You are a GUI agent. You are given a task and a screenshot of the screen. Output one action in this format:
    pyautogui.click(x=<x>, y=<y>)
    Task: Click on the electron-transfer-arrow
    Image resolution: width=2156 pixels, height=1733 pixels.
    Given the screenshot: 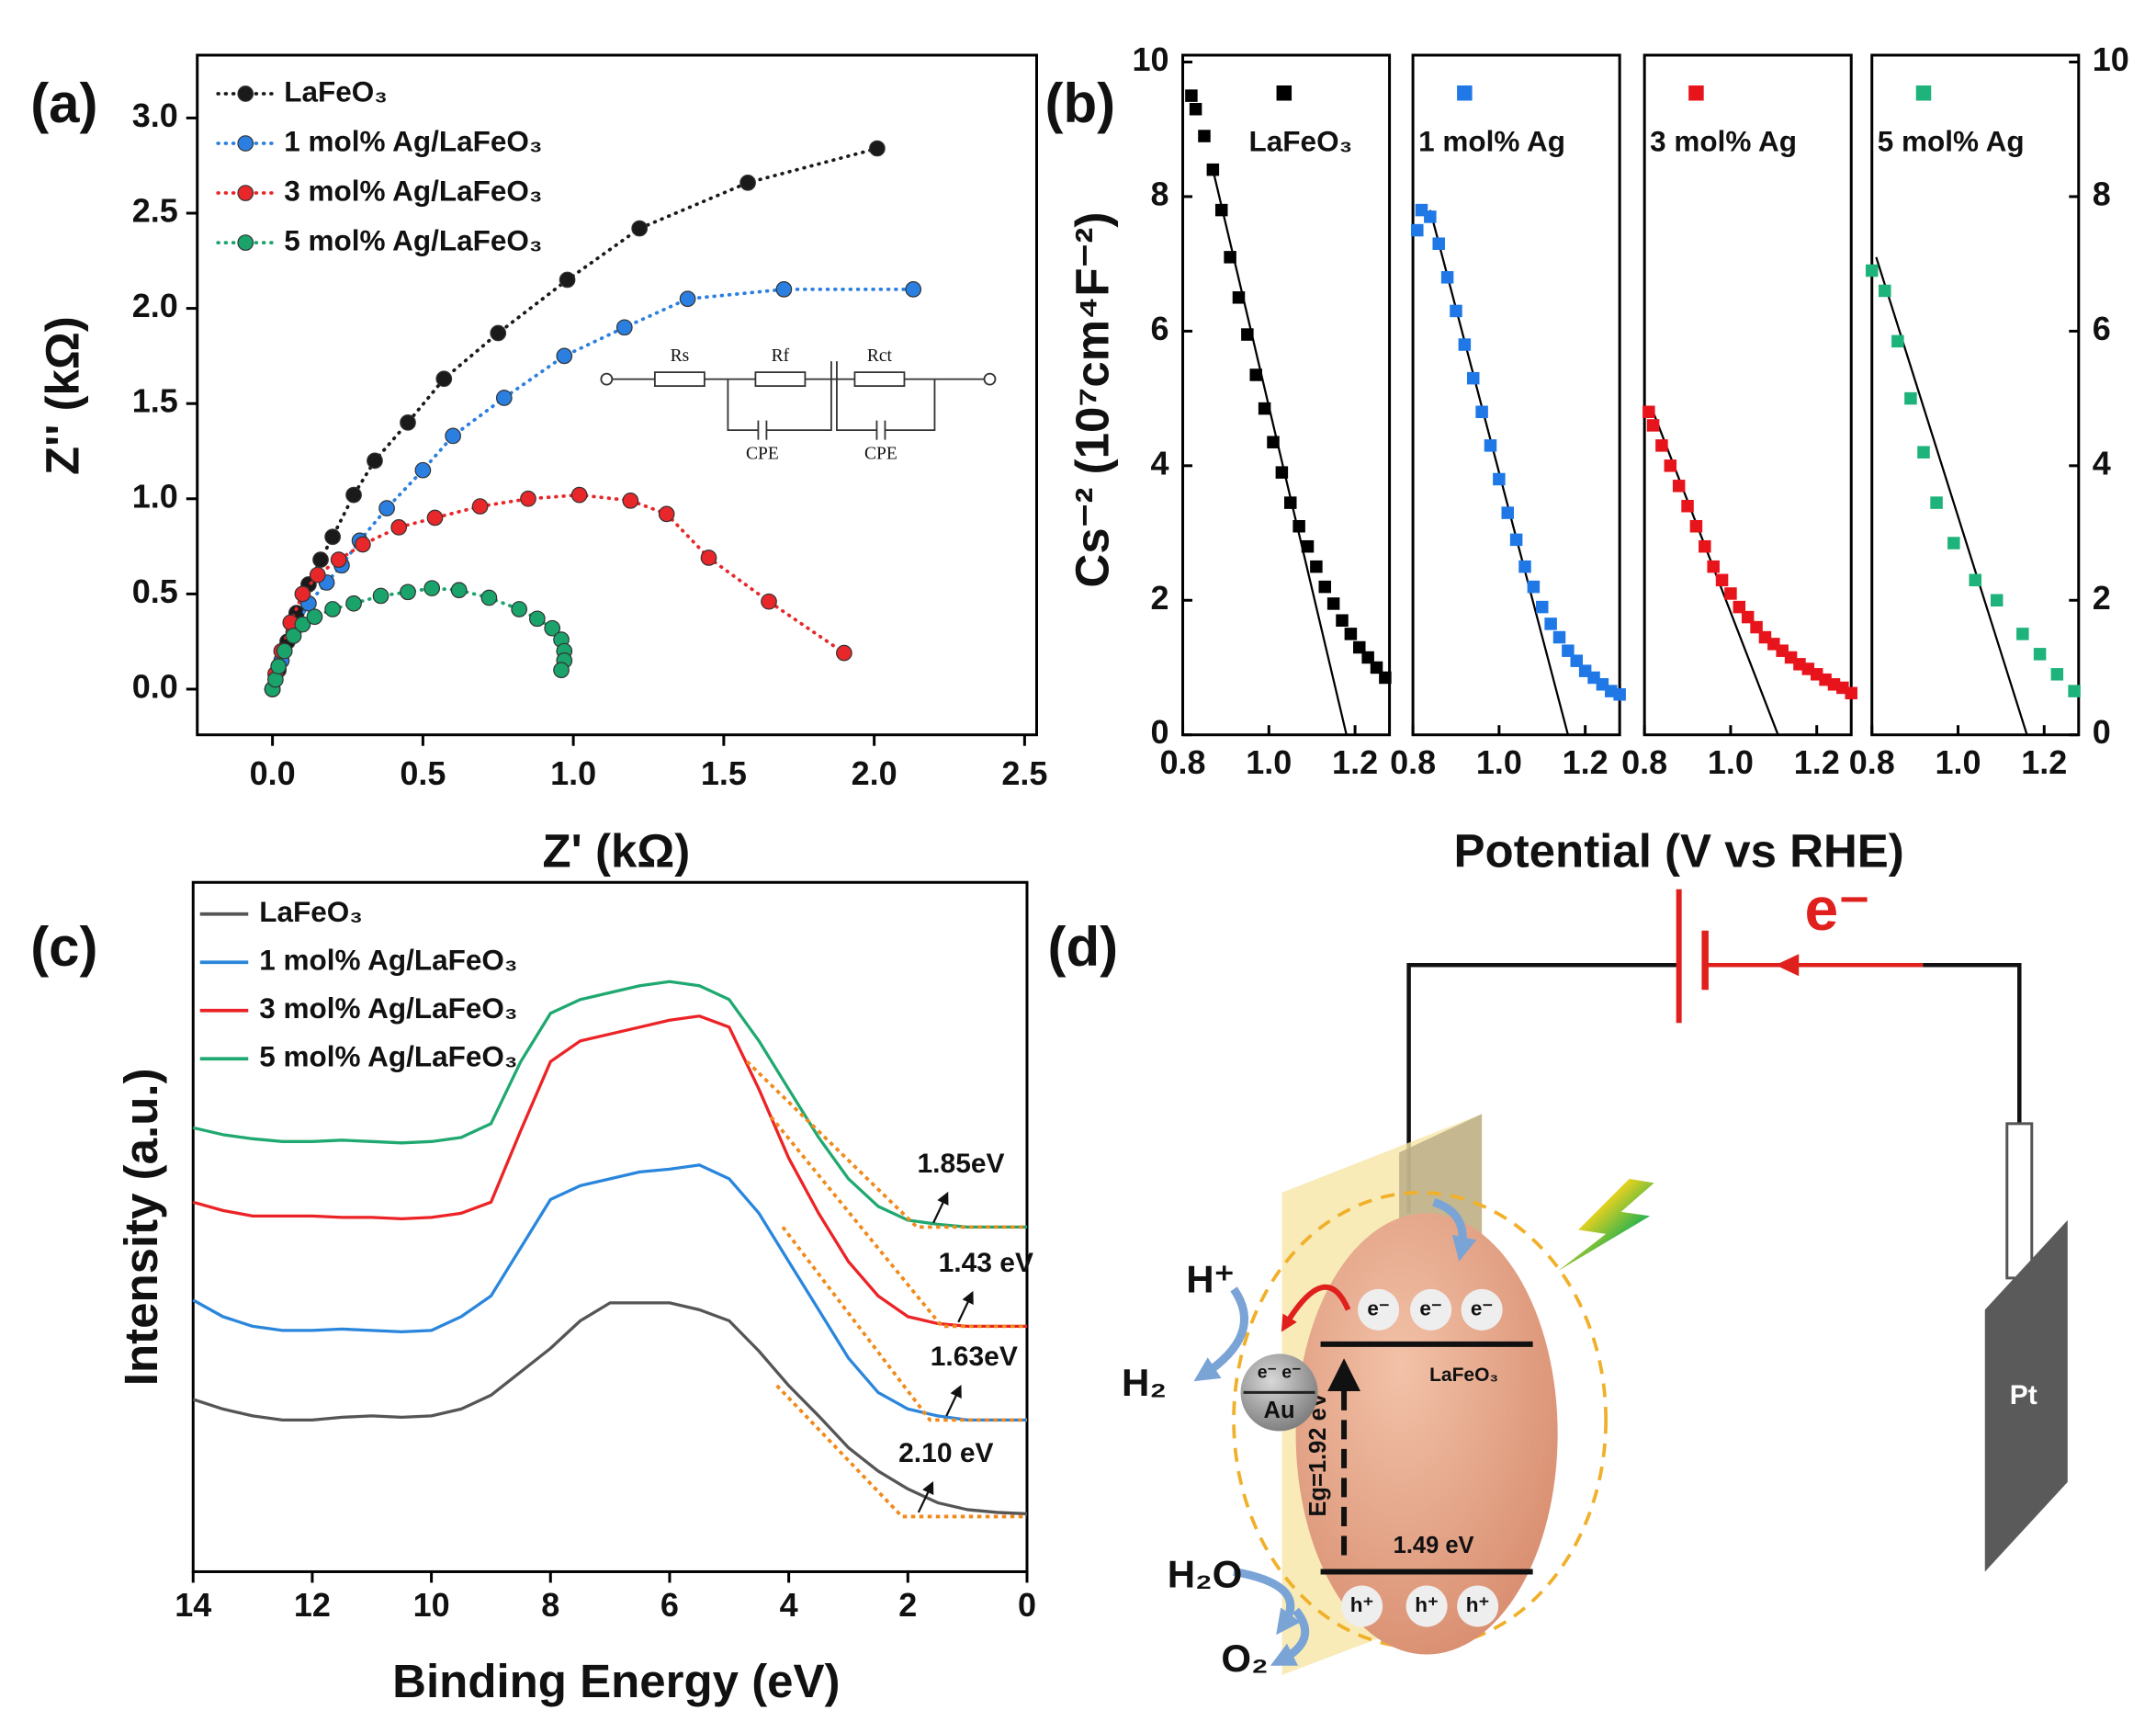 What is the action you would take?
    pyautogui.click(x=1316, y=1308)
    